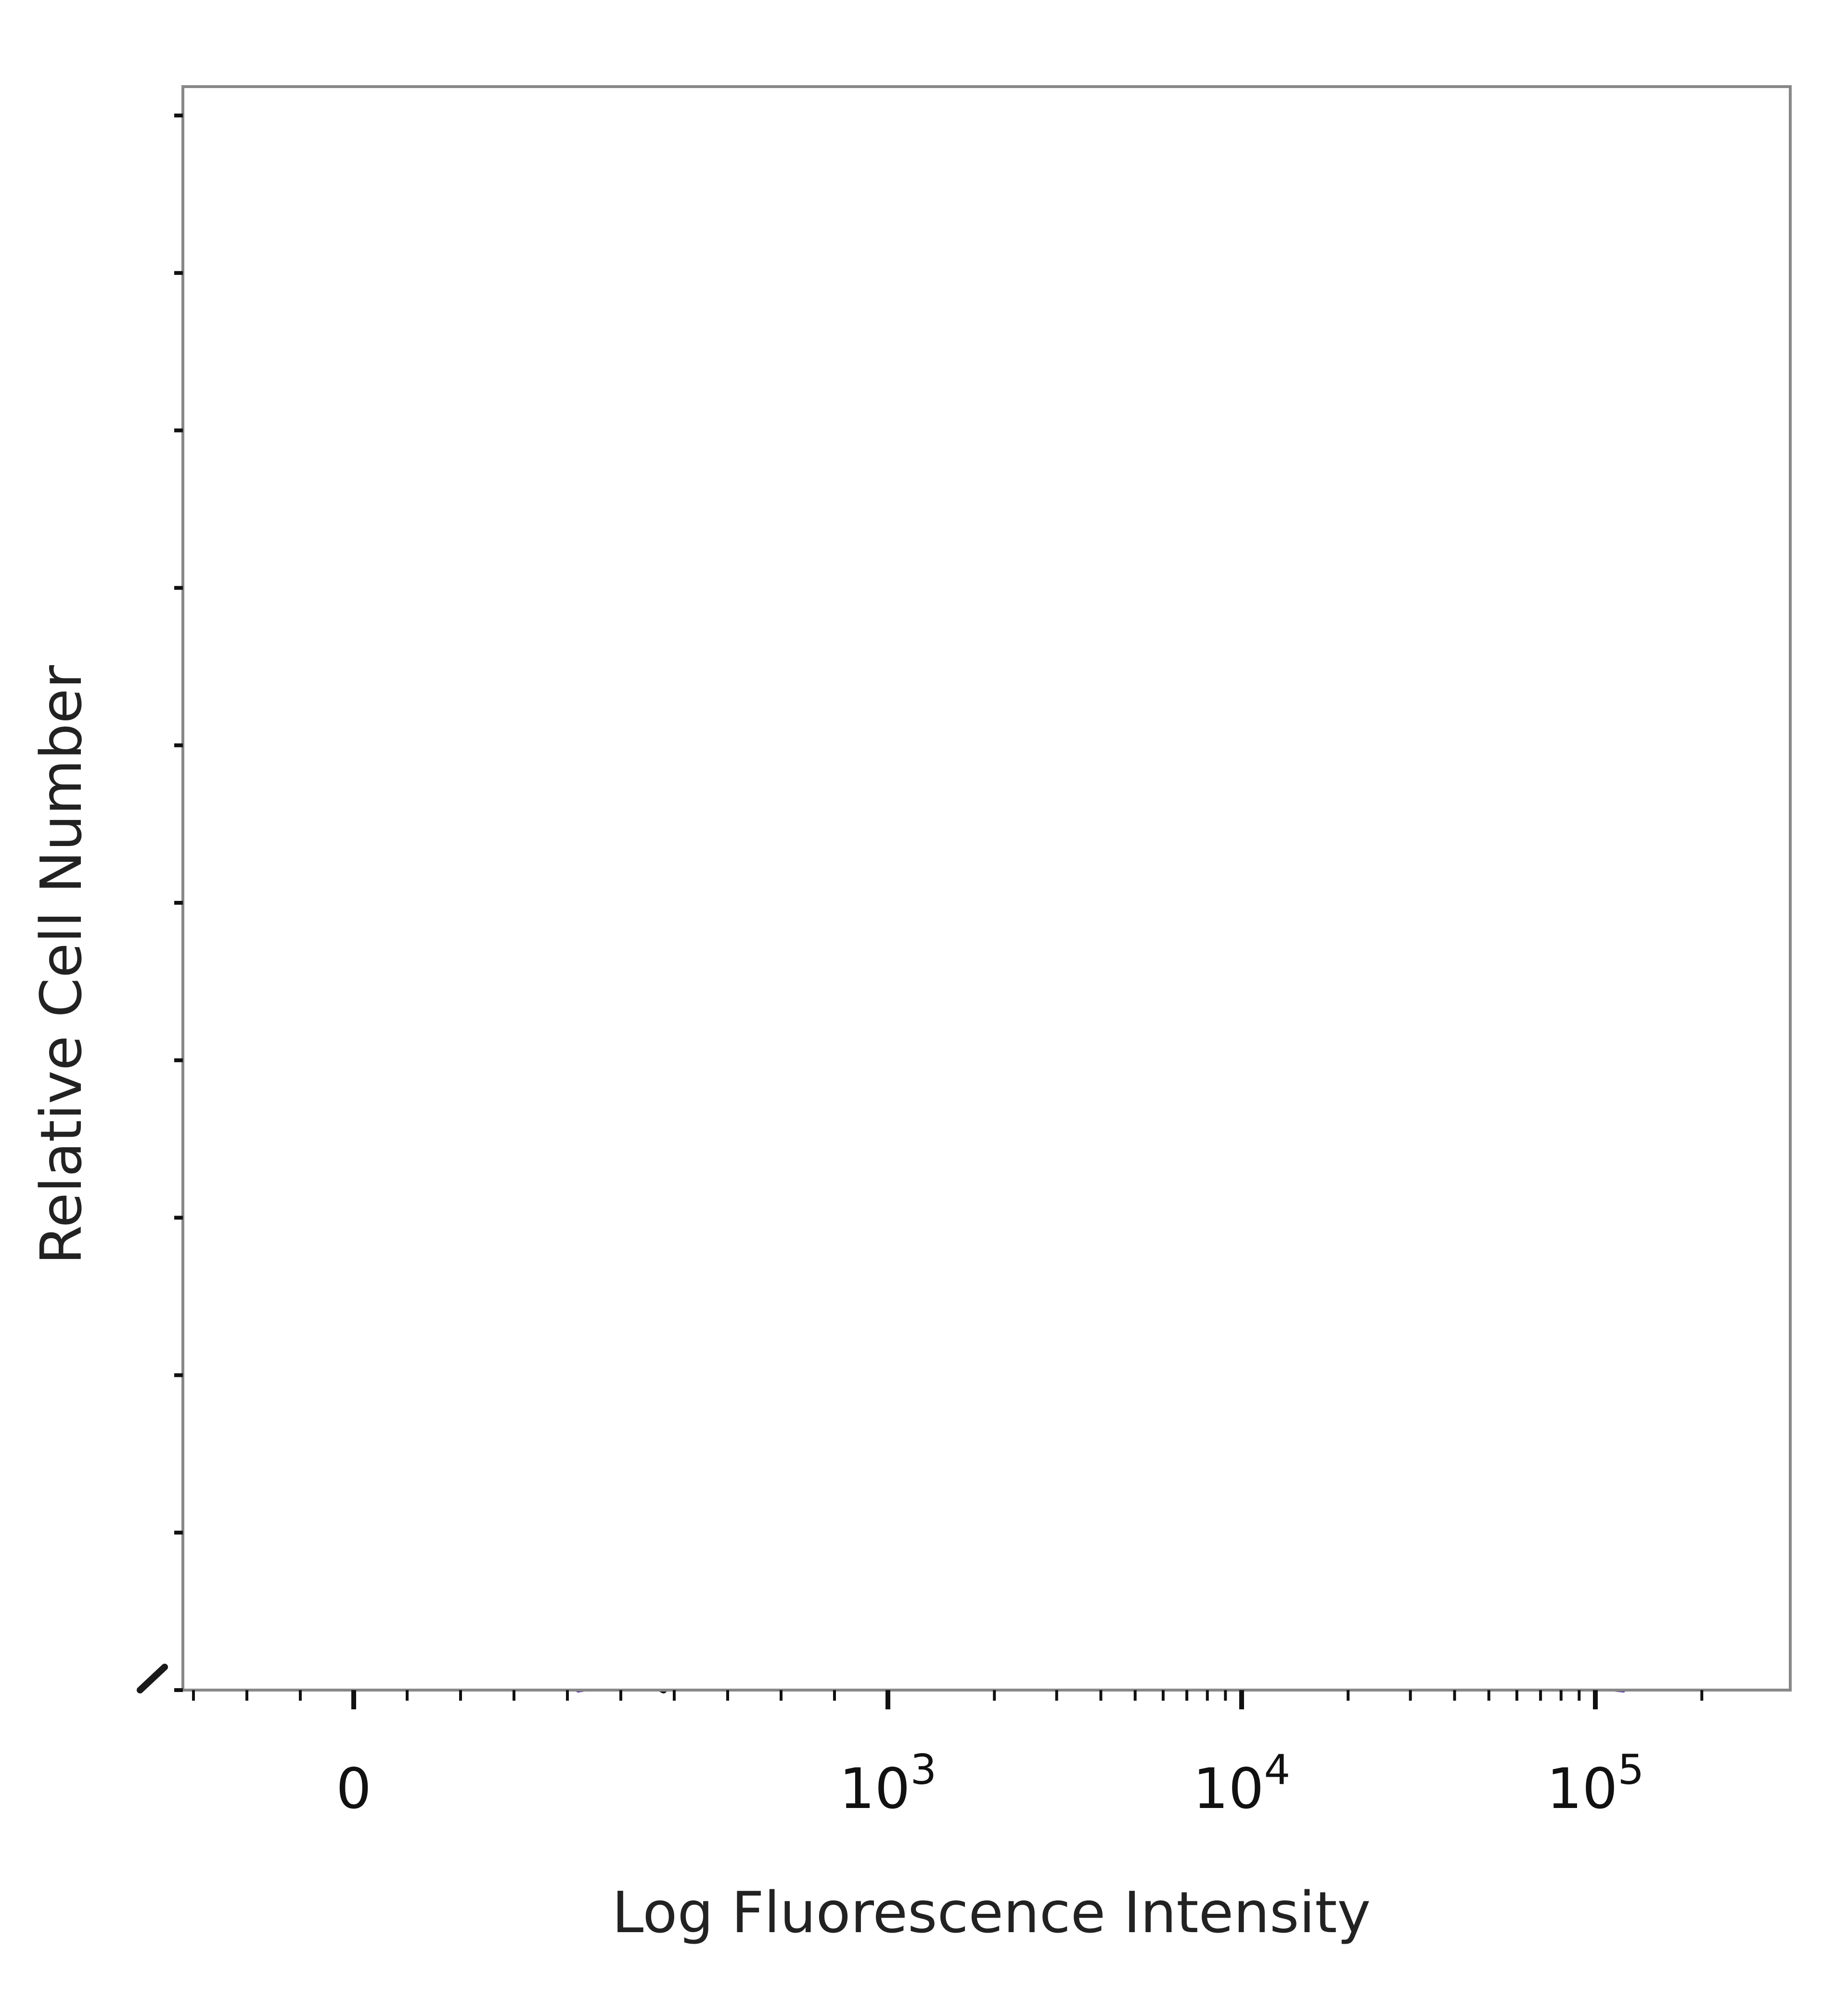 The image size is (1848, 2000). What do you see at coordinates (888, 1783) in the screenshot?
I see `x-tick-label: 10³` at bounding box center [888, 1783].